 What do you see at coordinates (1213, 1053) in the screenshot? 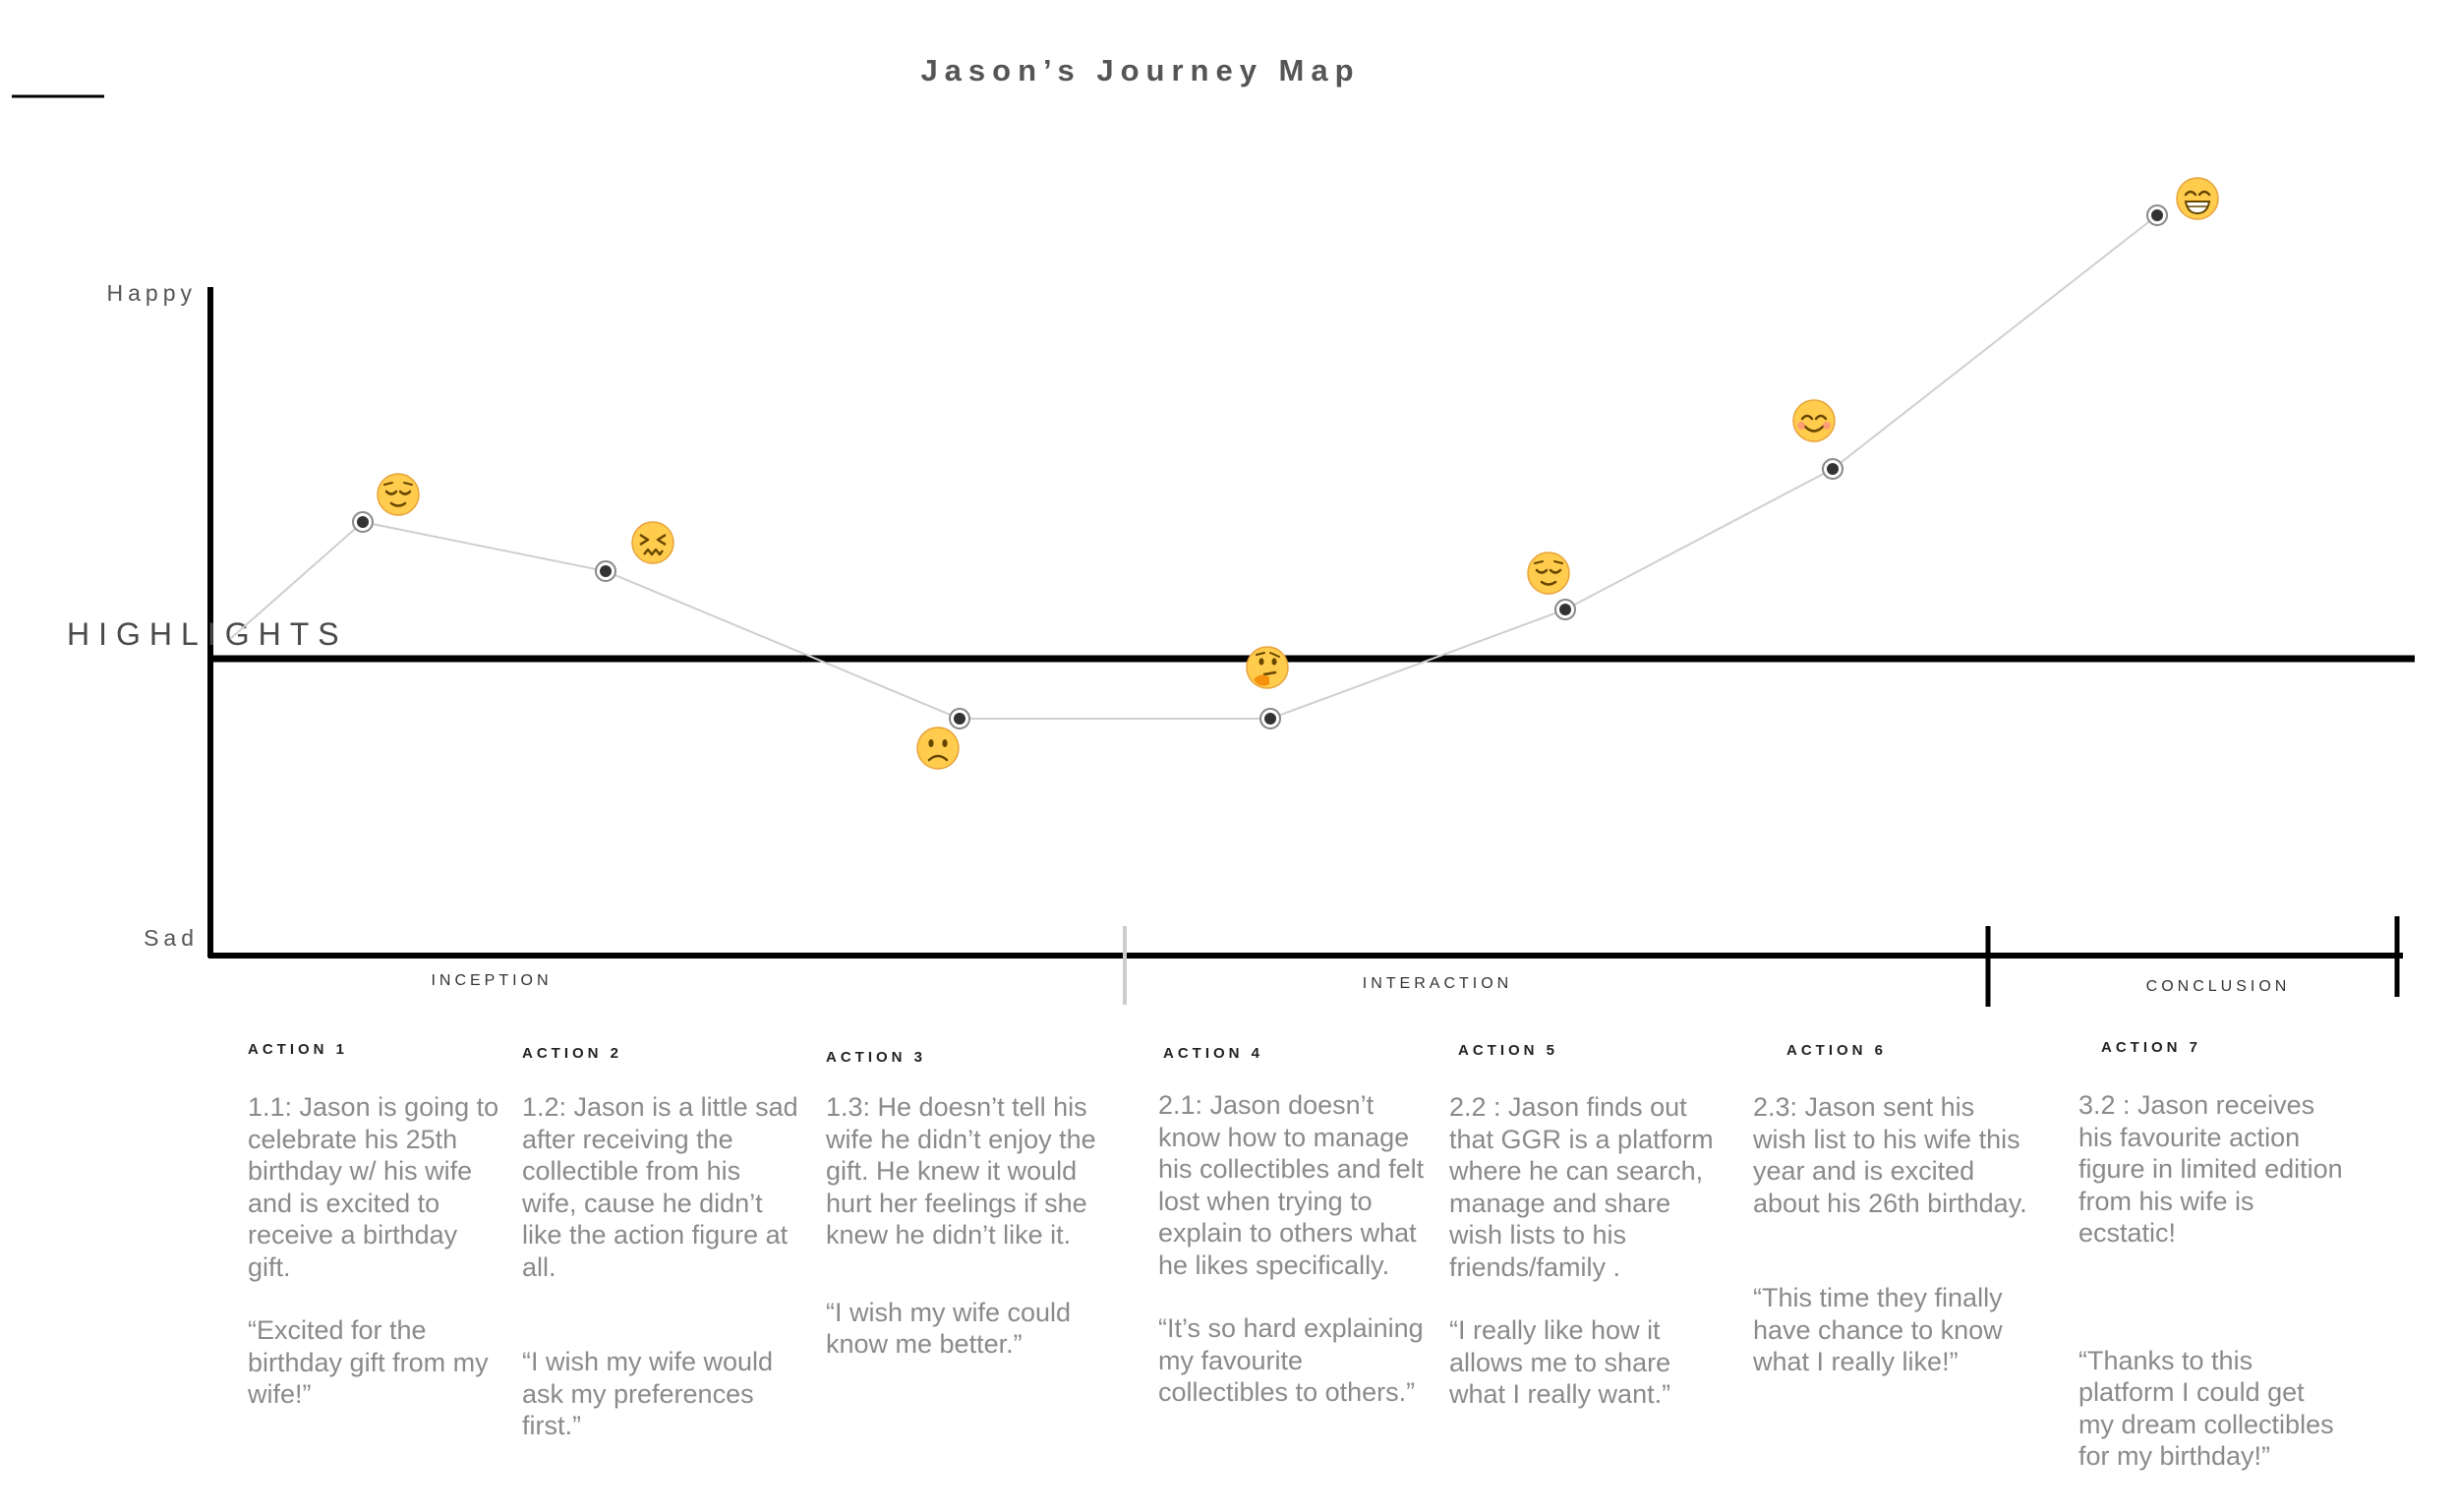
I see `action-label-4: ACTION 4` at bounding box center [1213, 1053].